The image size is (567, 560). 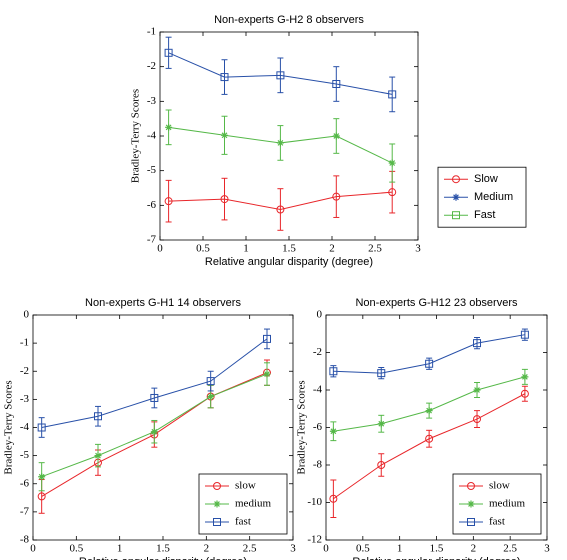 What do you see at coordinates (152, 240) in the screenshot?
I see `y-tick-label: -7` at bounding box center [152, 240].